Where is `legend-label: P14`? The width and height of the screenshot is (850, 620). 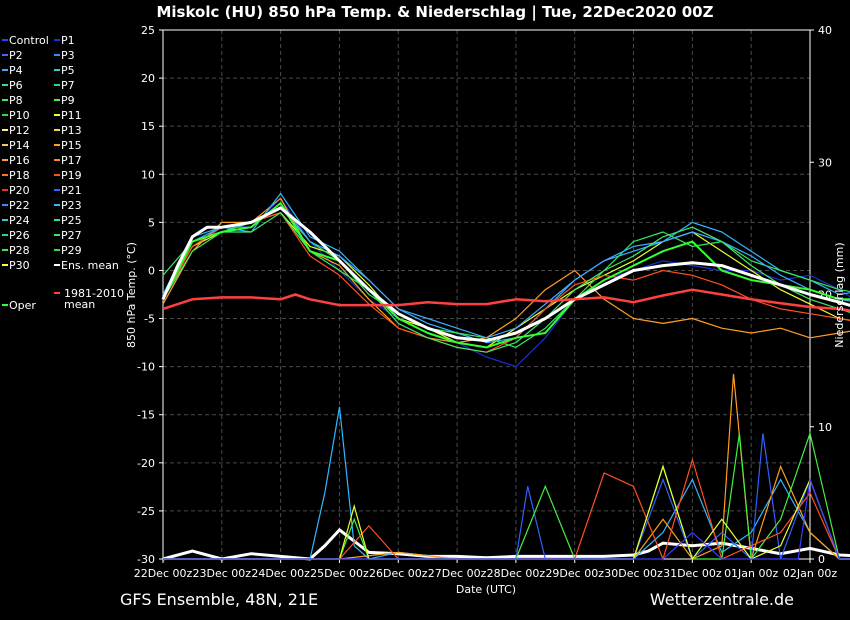 legend-label: P14 is located at coordinates (19, 145).